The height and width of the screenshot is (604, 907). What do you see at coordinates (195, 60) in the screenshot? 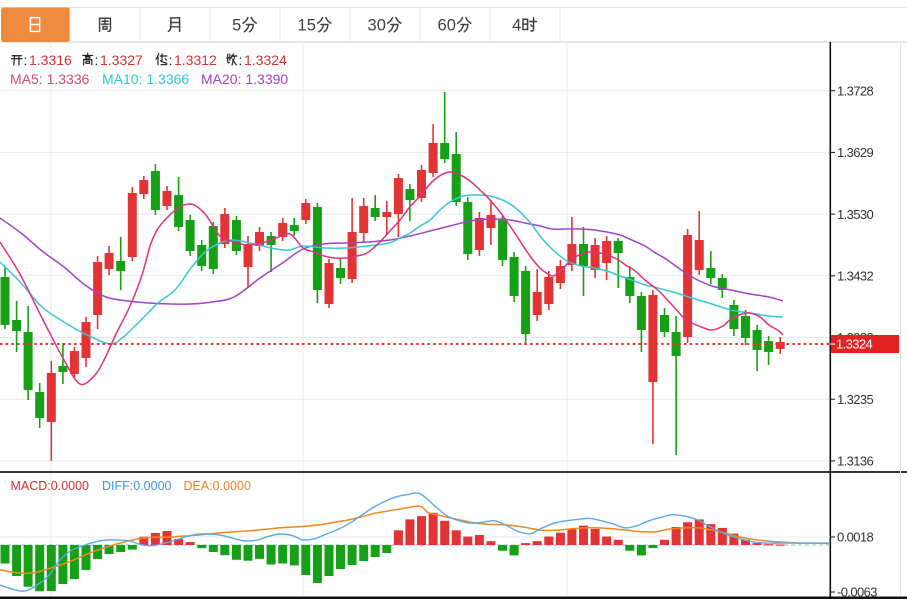
I see `svg-text: 1.3312` at bounding box center [195, 60].